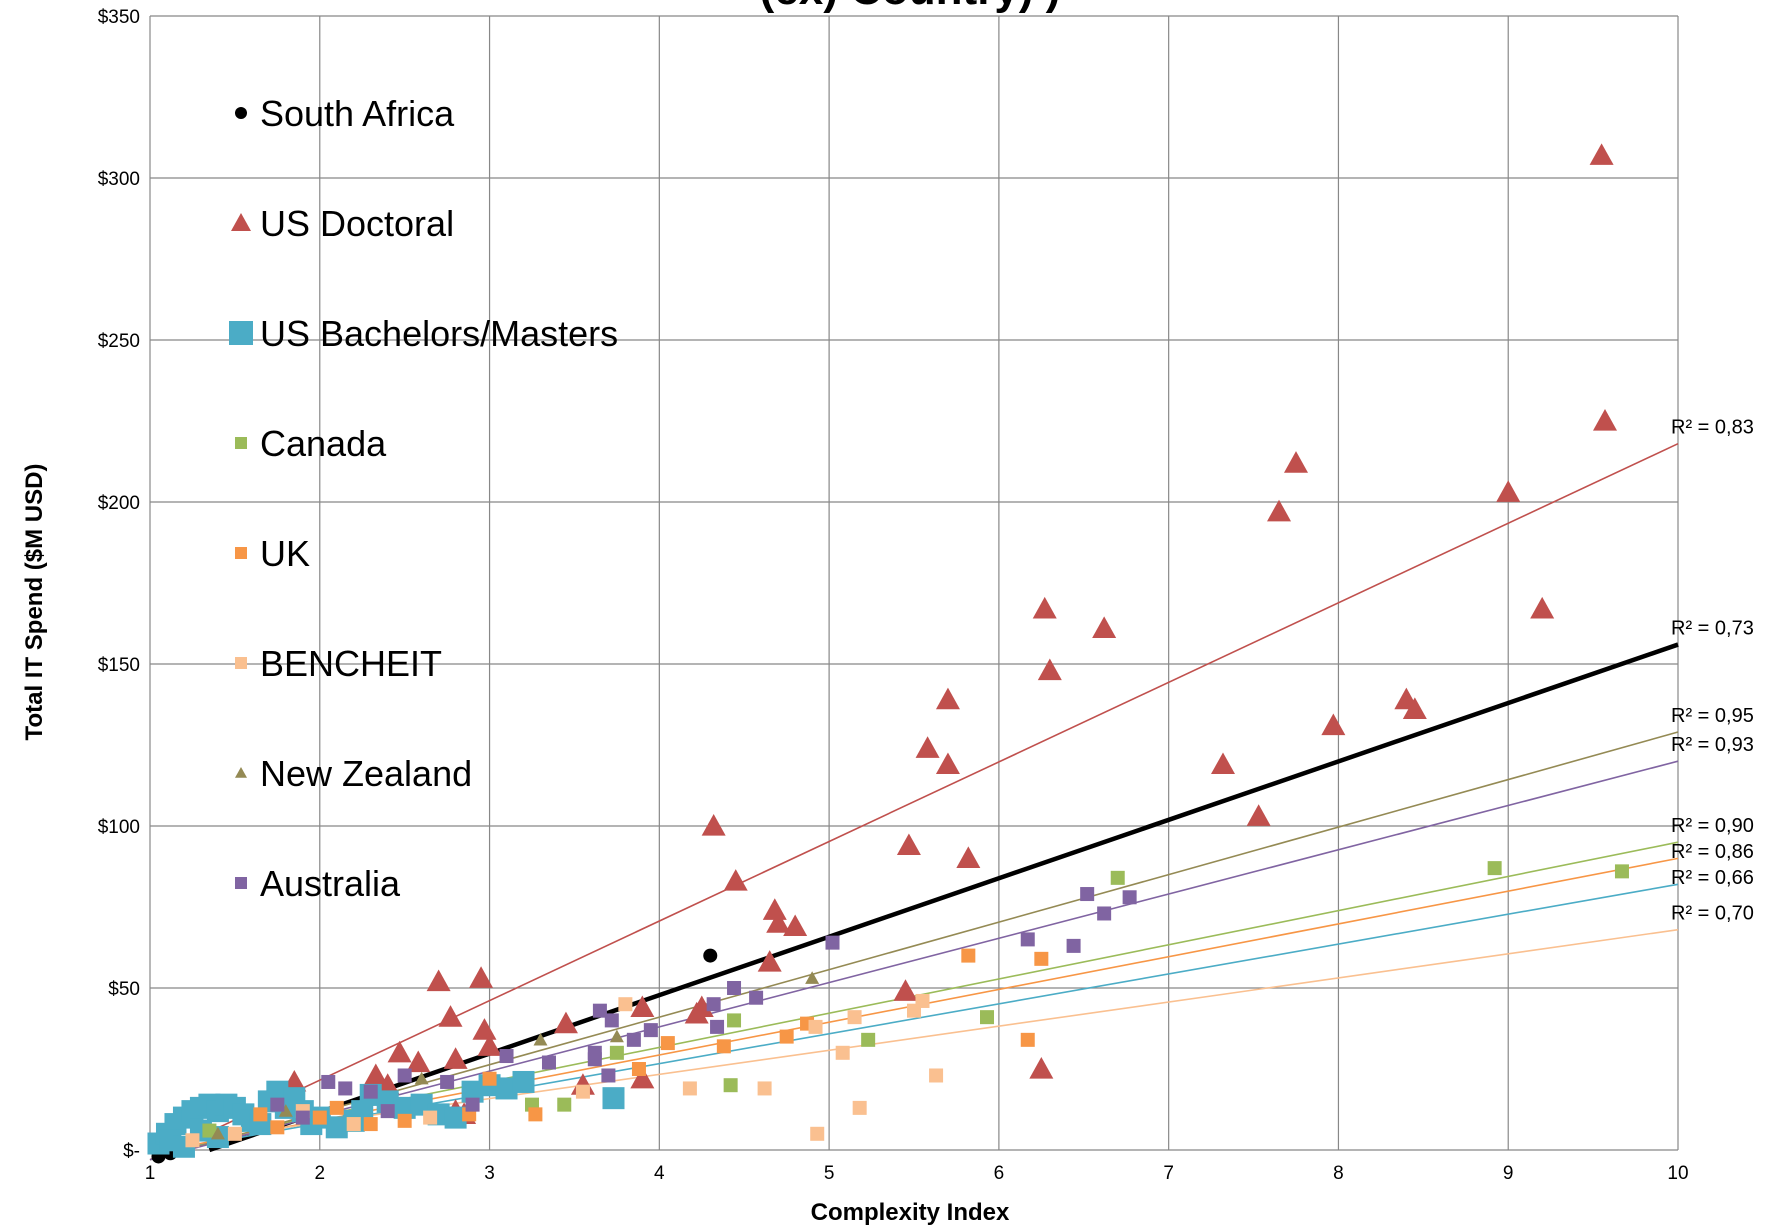 Image resolution: width=1783 pixels, height=1228 pixels. Describe the element at coordinates (119, 827) in the screenshot. I see `y-tick-label: $100` at that location.